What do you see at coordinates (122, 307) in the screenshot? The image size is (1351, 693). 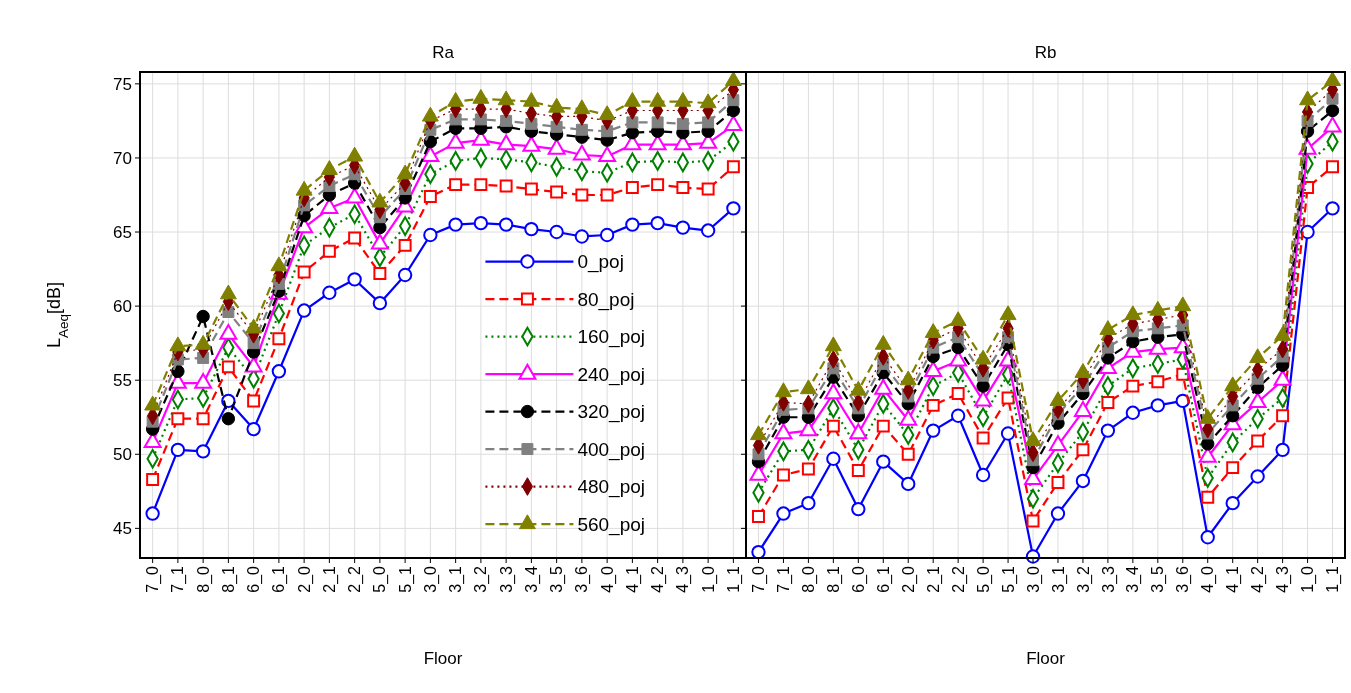 I see `y-tick-label: 60` at bounding box center [122, 307].